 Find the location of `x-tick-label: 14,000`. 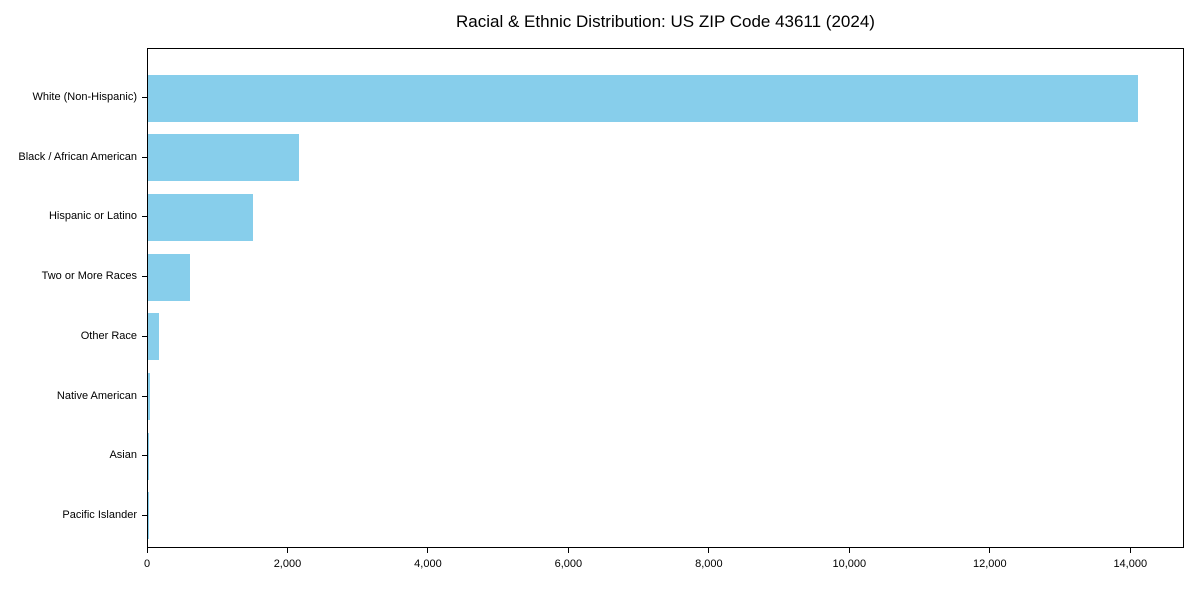

x-tick-label: 14,000 is located at coordinates (1130, 564).